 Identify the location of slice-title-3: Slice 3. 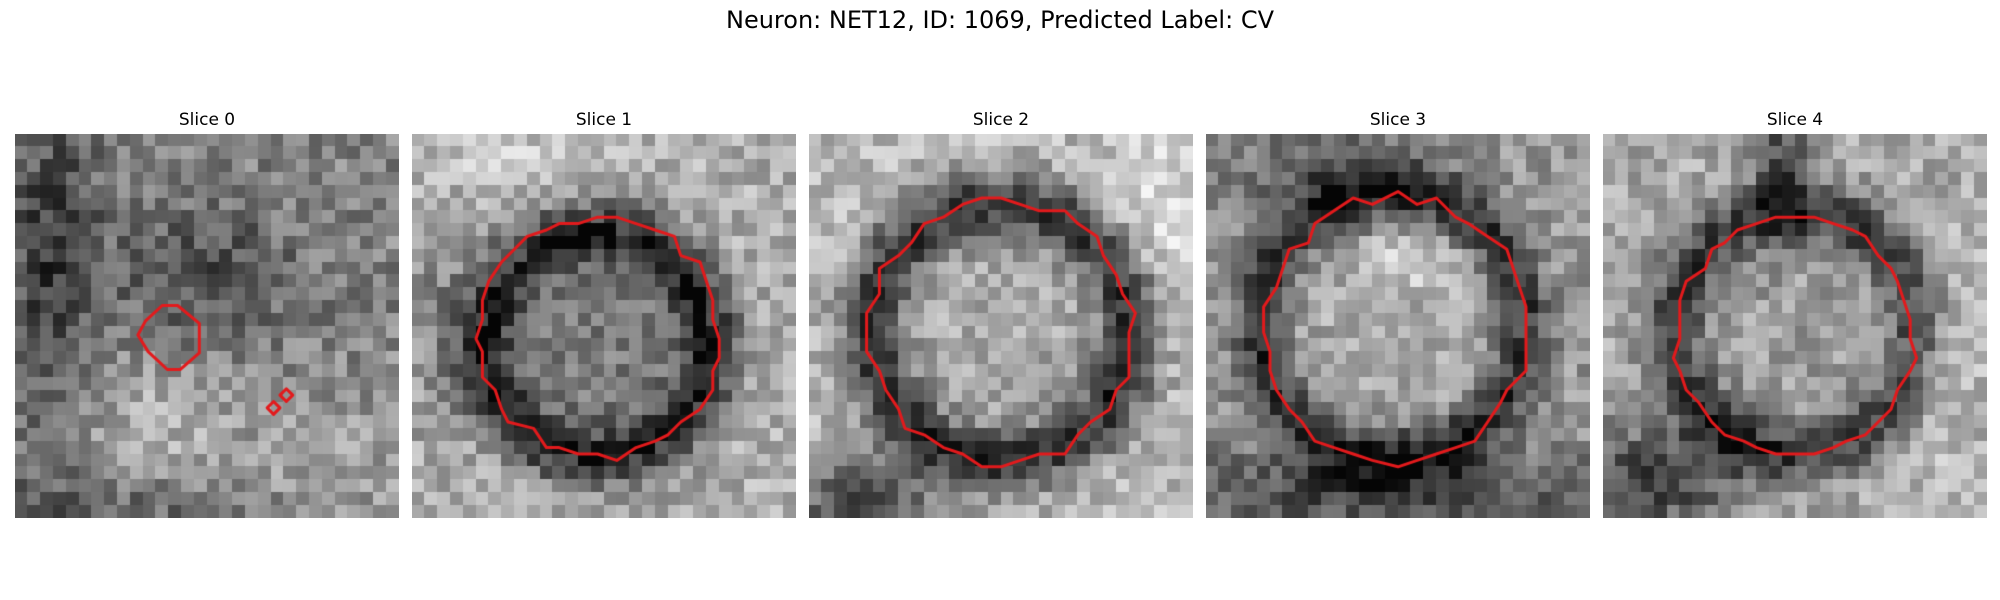
(1398, 120).